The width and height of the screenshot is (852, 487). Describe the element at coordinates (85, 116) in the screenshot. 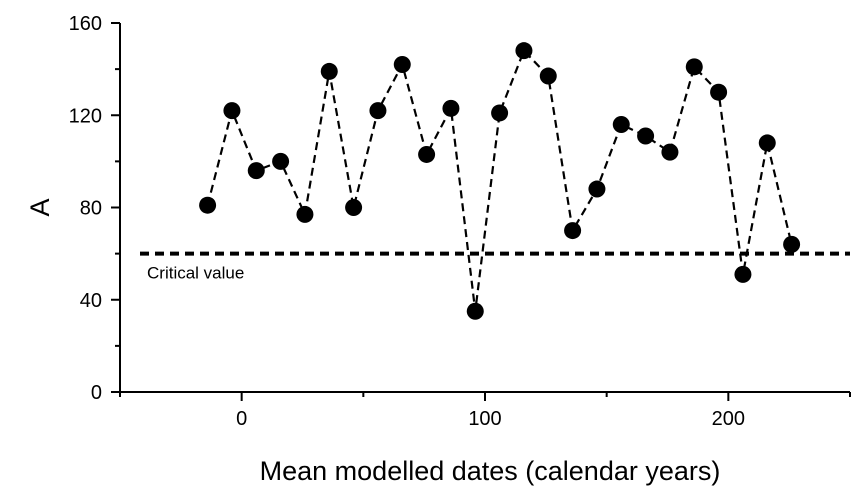

I see `y-tick-label: 120` at that location.